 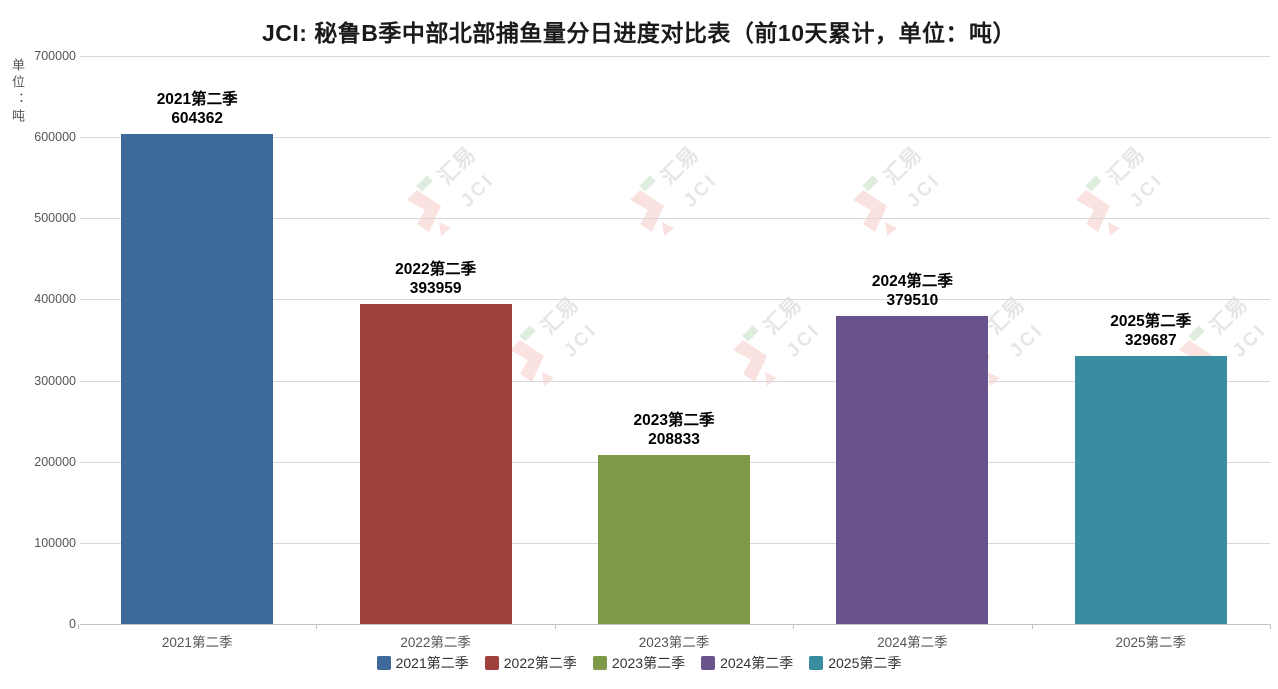 I want to click on x-label-2025: 2025第二季, so click(x=1151, y=642).